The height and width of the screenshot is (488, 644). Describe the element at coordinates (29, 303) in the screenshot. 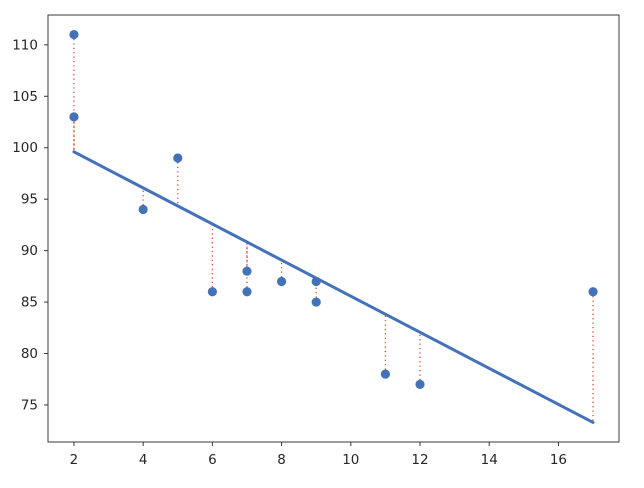

I see `y-tick-label: 85` at that location.